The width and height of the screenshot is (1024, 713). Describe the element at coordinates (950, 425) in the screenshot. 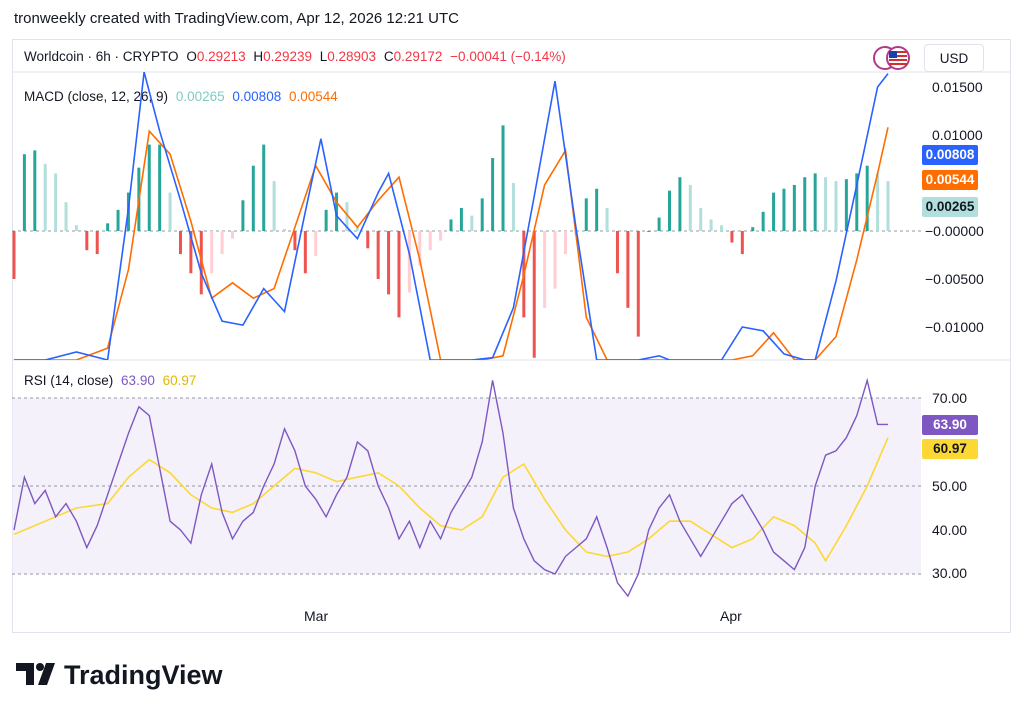

I see `rsi-line-badge: 63.90` at that location.